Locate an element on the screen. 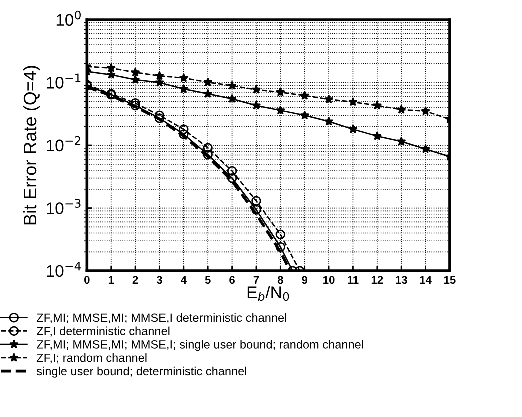  x-tick-label: 8 is located at coordinates (281, 280).